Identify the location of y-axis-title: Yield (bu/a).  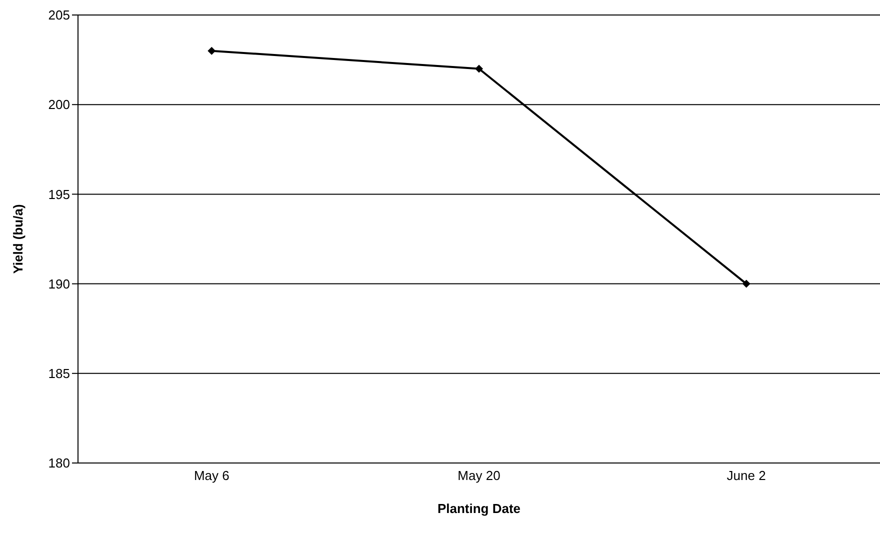
(18, 239).